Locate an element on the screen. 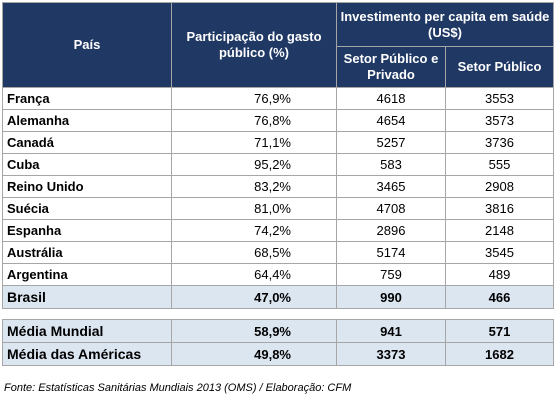 The height and width of the screenshot is (402, 558). header-setor-publico: Setor Público is located at coordinates (499, 67).